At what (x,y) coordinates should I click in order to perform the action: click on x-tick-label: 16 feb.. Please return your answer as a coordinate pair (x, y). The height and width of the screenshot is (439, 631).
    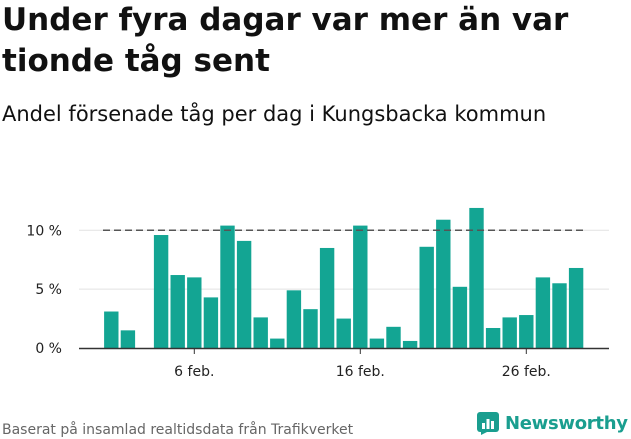
    Looking at the image, I should click on (360, 372).